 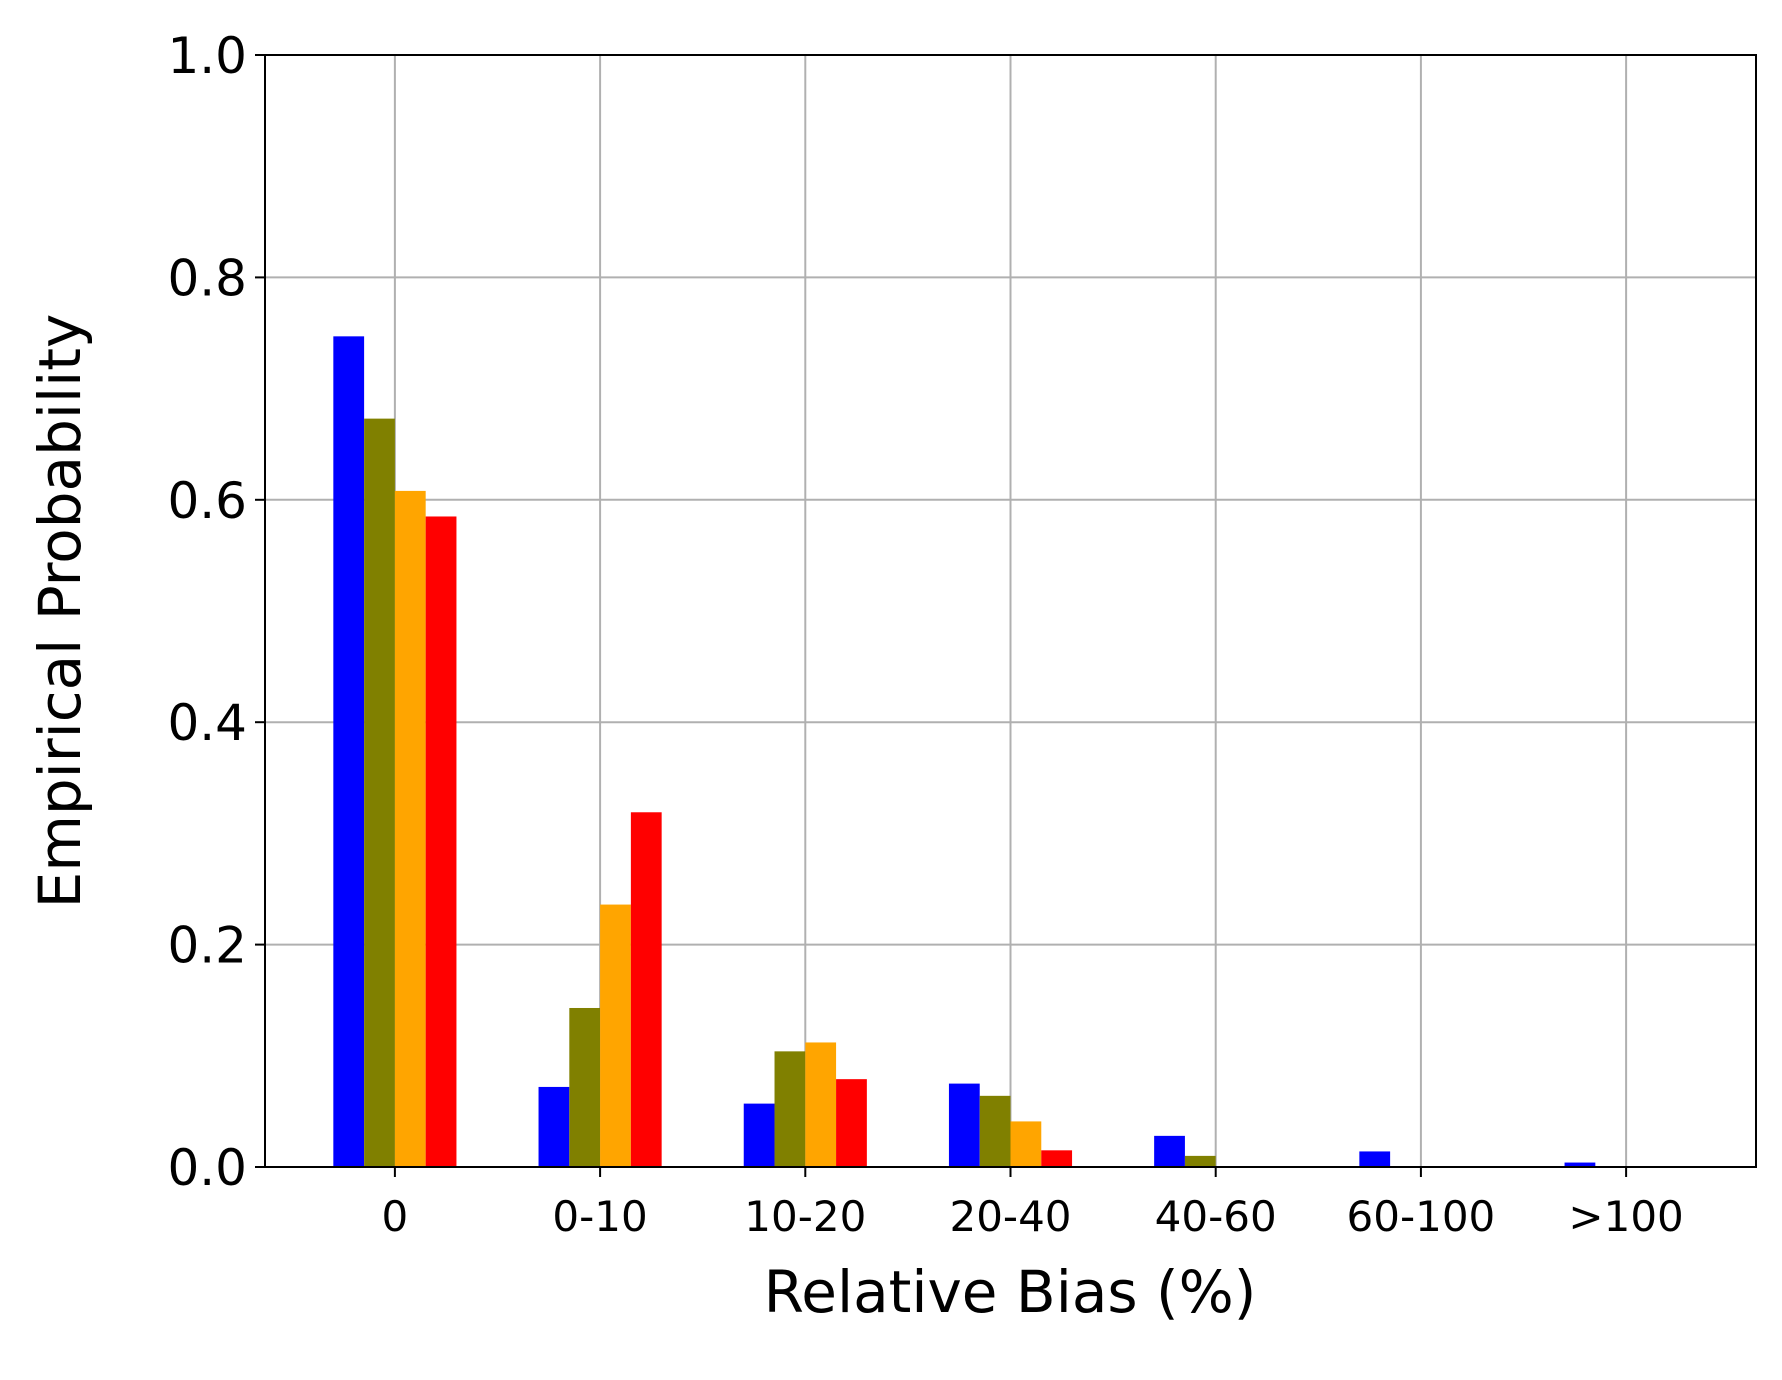 What do you see at coordinates (1216, 1216) in the screenshot?
I see `x-tick-label: 40-60` at bounding box center [1216, 1216].